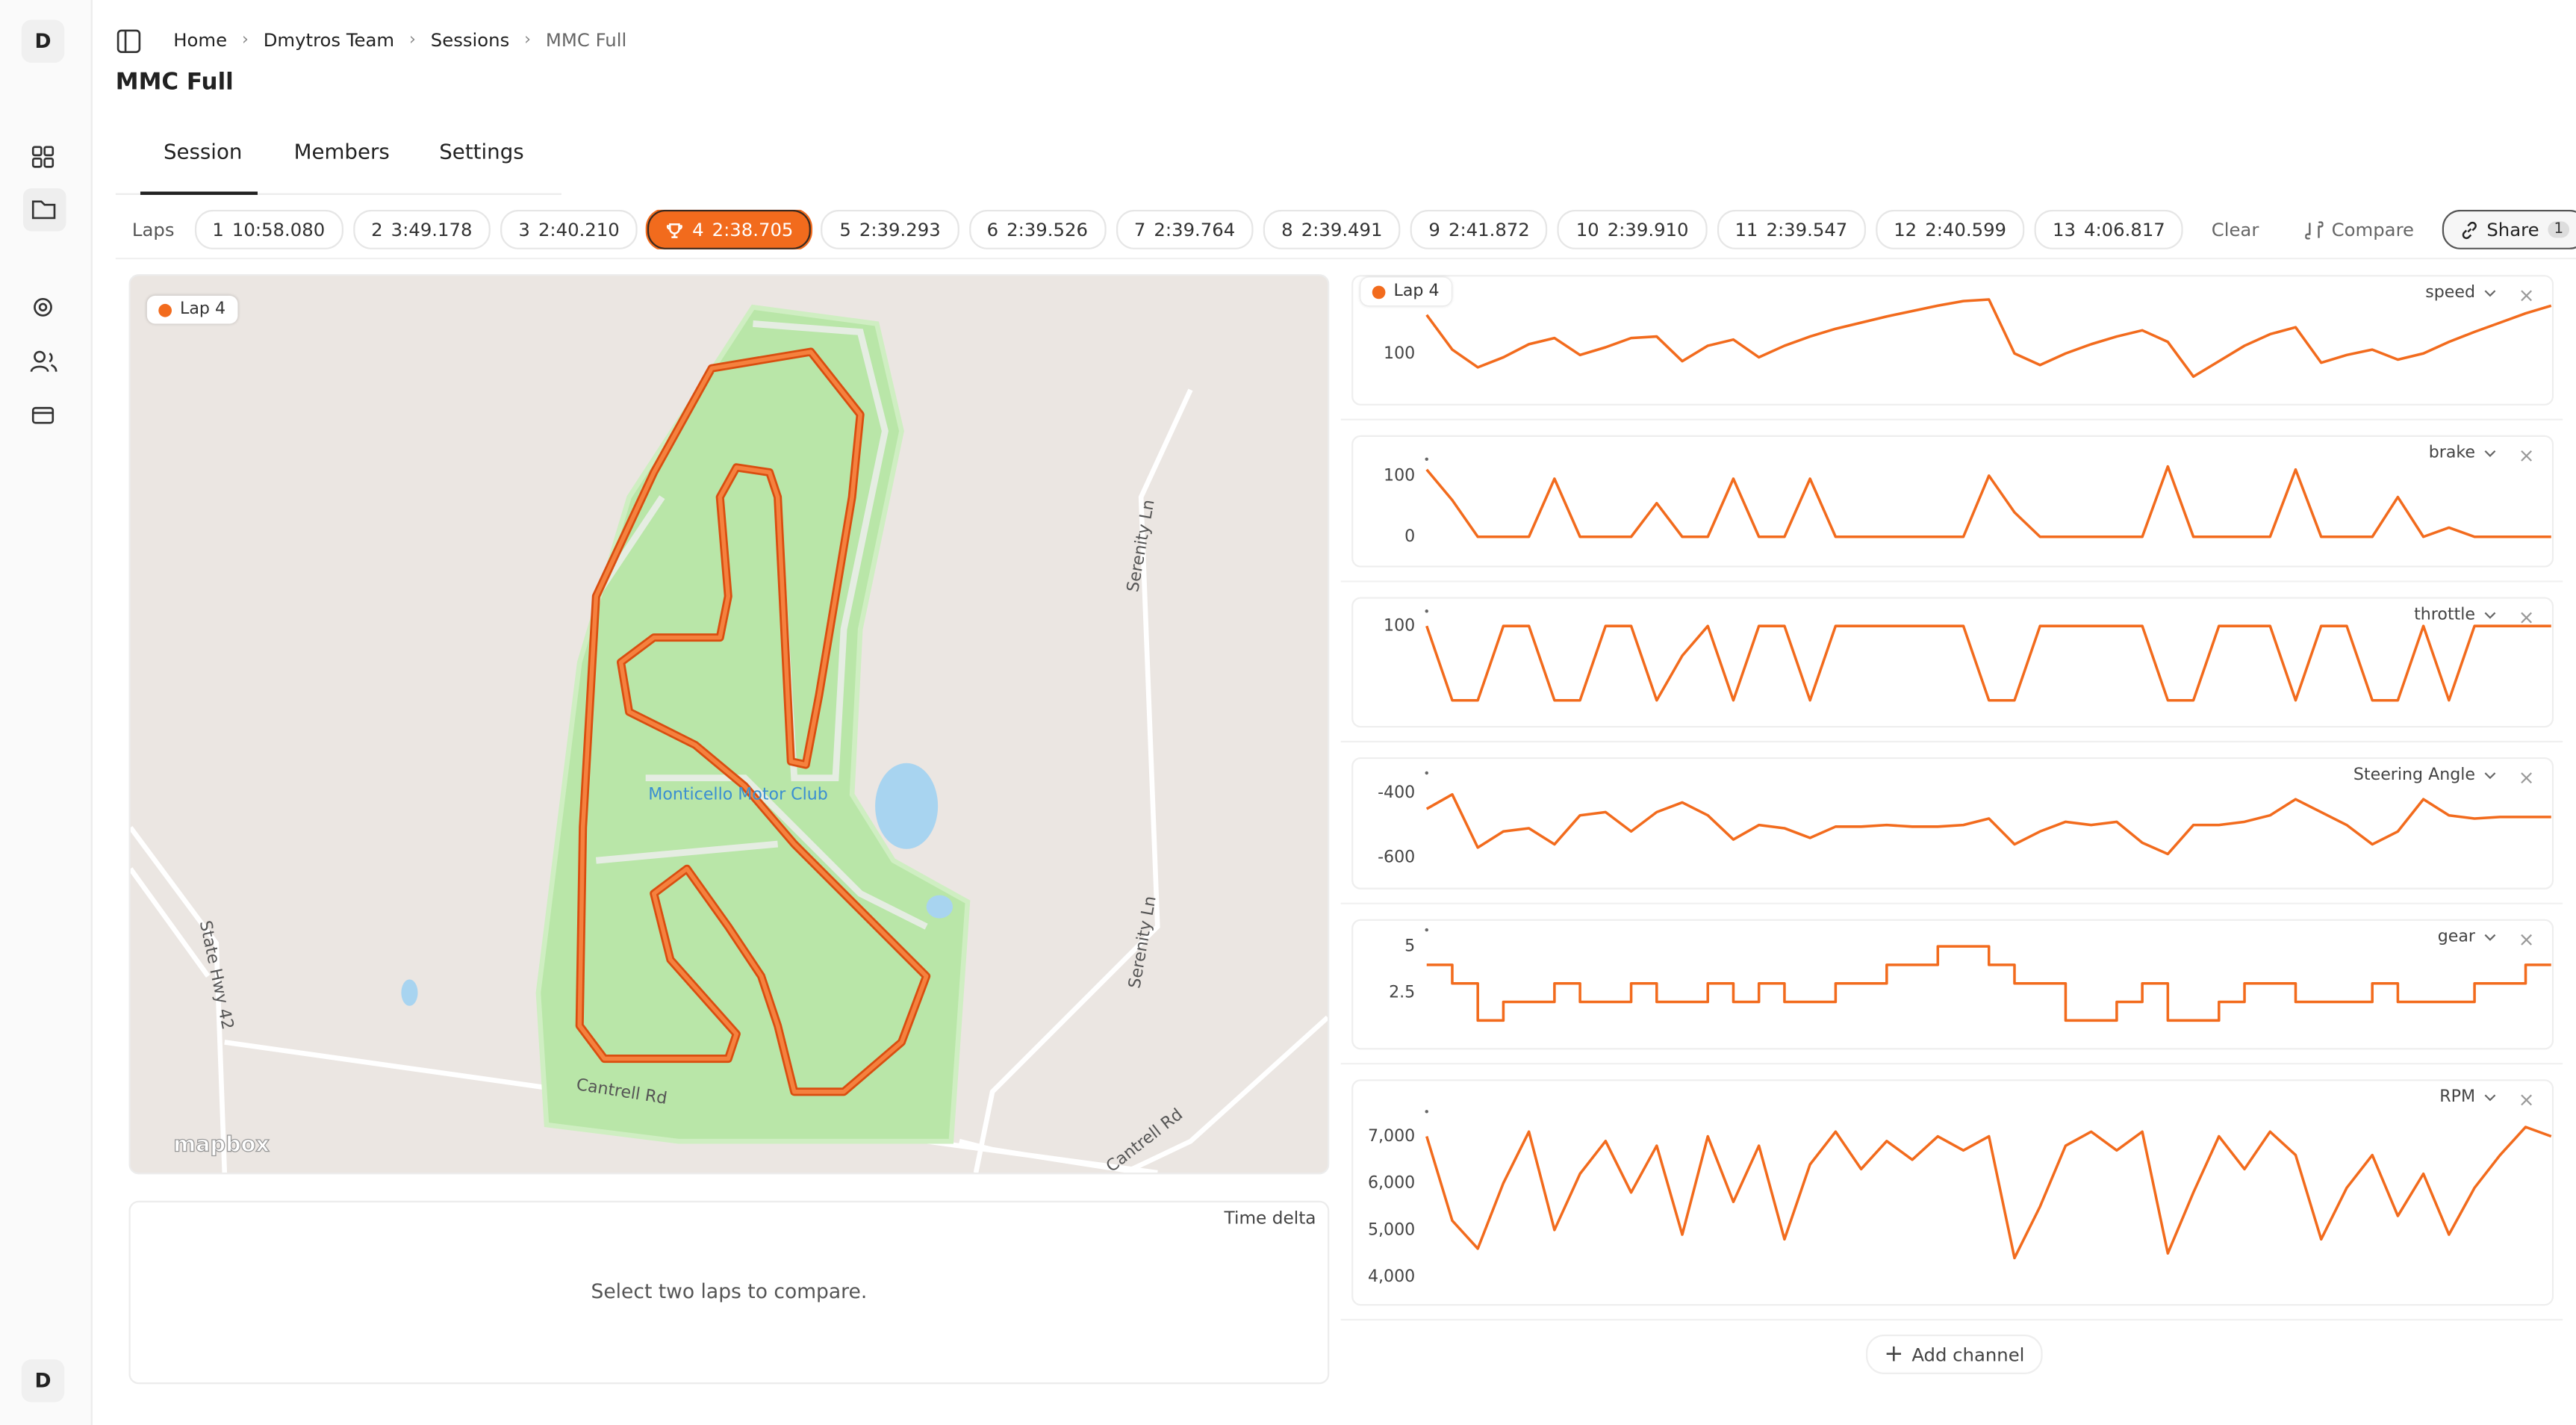 This screenshot has width=2576, height=1425. I want to click on lap-pill: 2 3:49.178, so click(421, 229).